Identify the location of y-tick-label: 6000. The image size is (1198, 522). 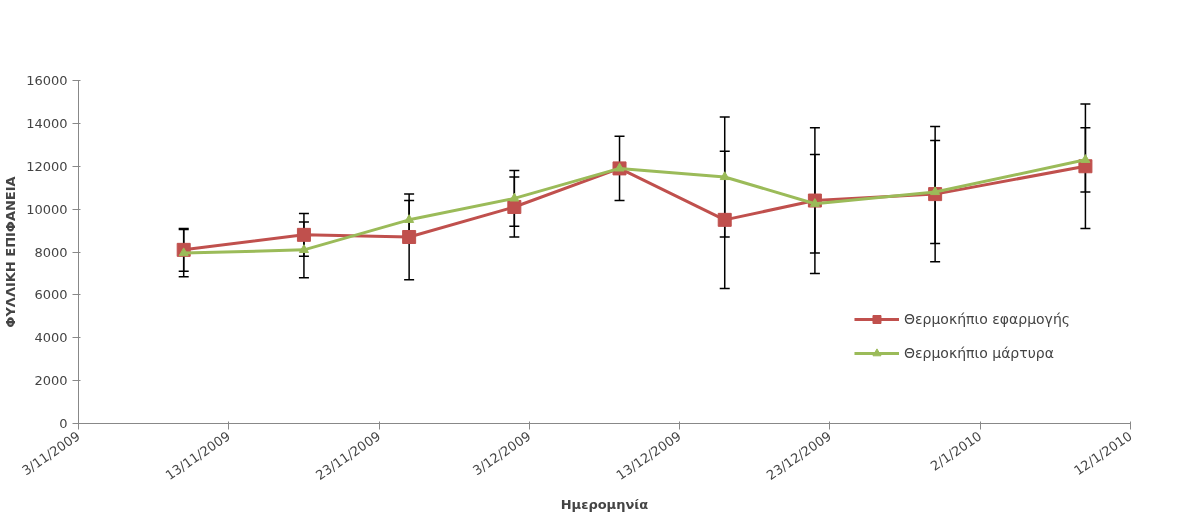
(51, 295).